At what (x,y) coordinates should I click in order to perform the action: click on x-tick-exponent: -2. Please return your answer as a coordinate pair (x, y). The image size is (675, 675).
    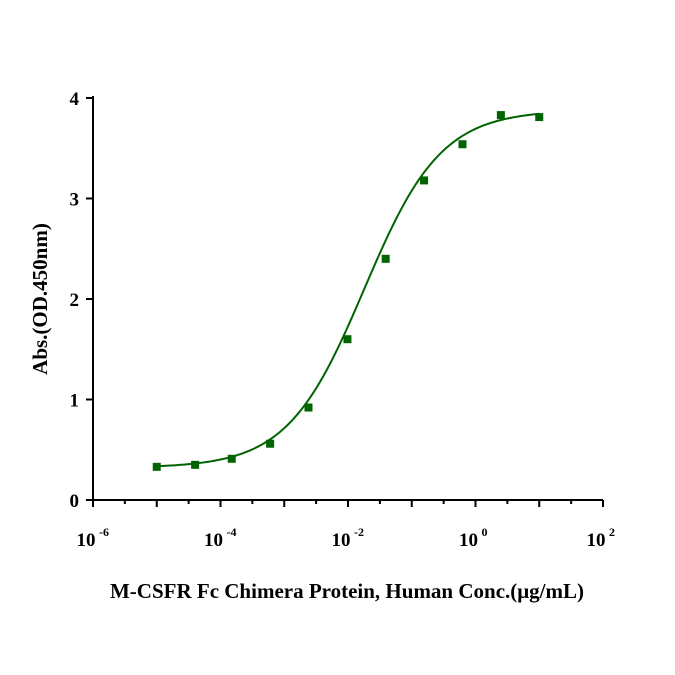
    Looking at the image, I should click on (359, 532).